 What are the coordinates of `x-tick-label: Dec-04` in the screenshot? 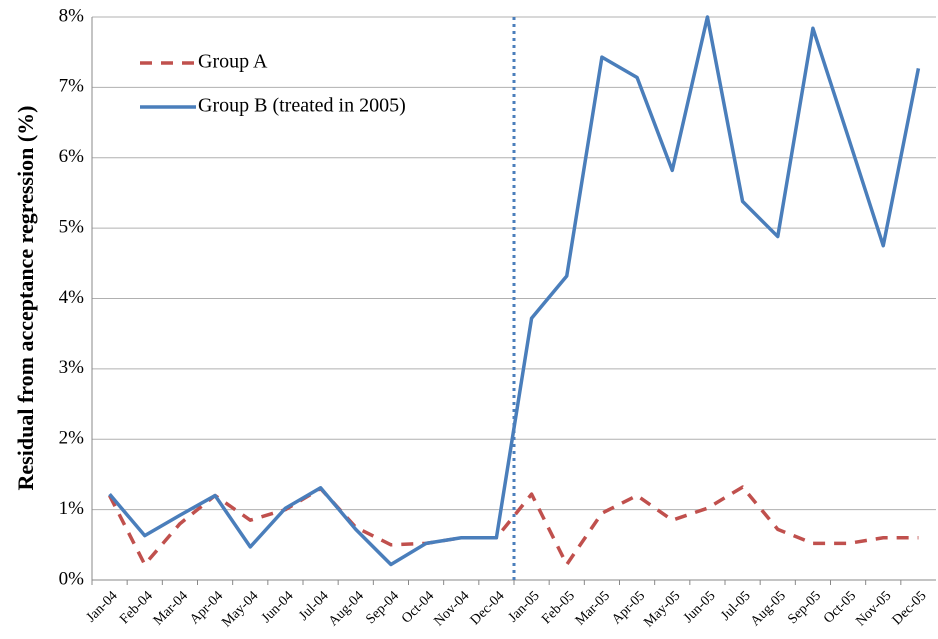 It's located at (488, 608).